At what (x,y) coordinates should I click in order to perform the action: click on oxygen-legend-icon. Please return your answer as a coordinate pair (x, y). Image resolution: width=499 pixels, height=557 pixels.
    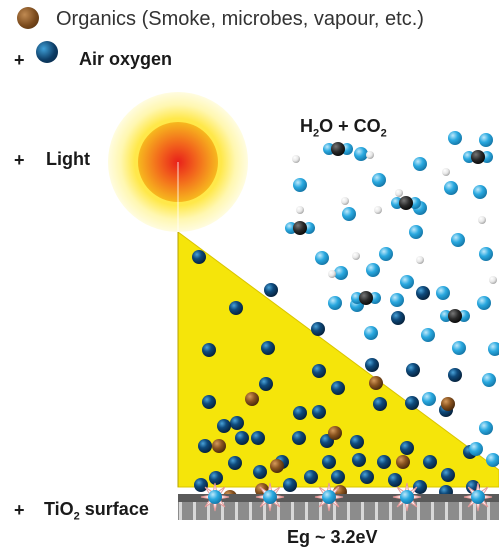
    Looking at the image, I should click on (47, 52).